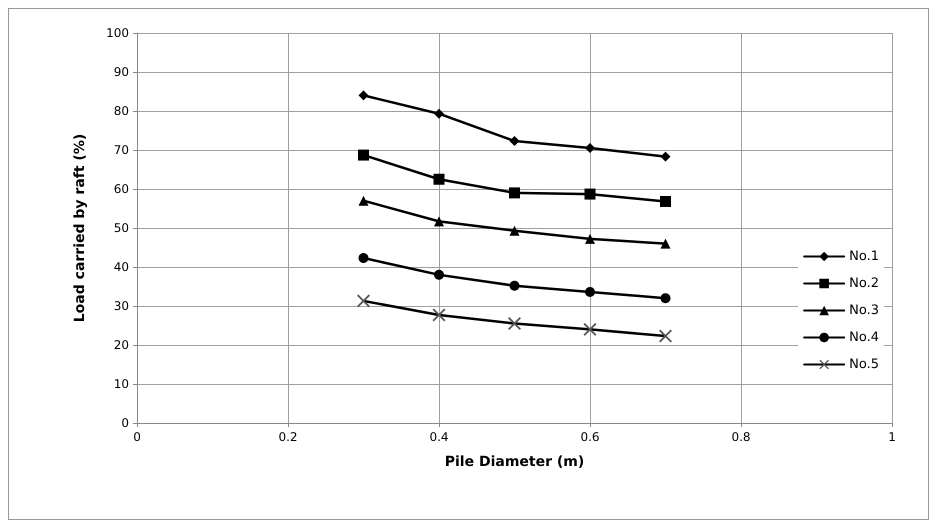  I want to click on x-tick-label: 0, so click(137, 437).